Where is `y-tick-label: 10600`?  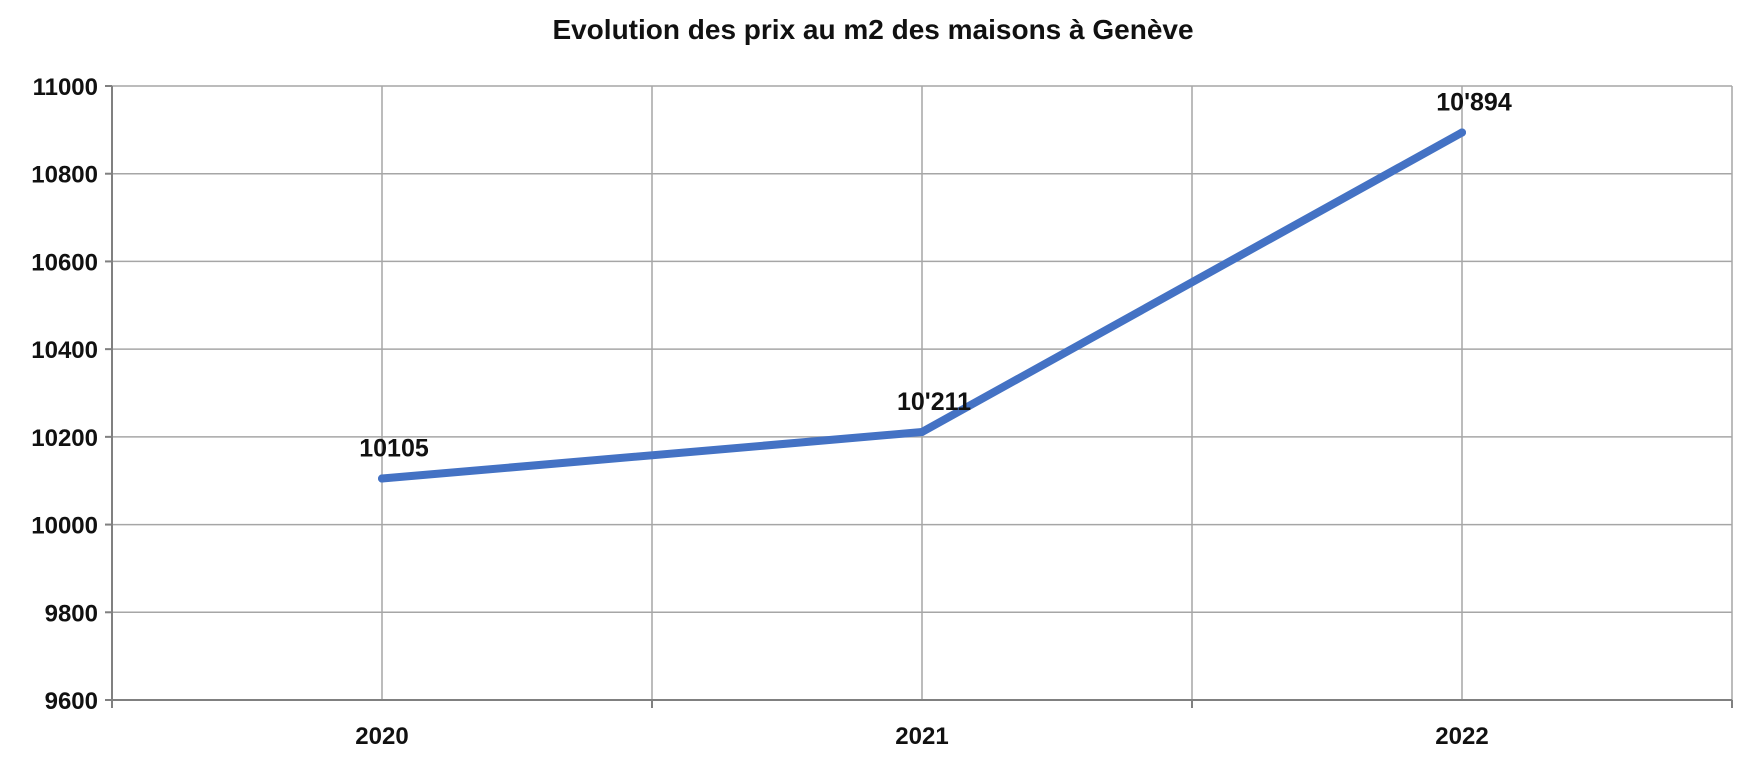
y-tick-label: 10600 is located at coordinates (64, 262).